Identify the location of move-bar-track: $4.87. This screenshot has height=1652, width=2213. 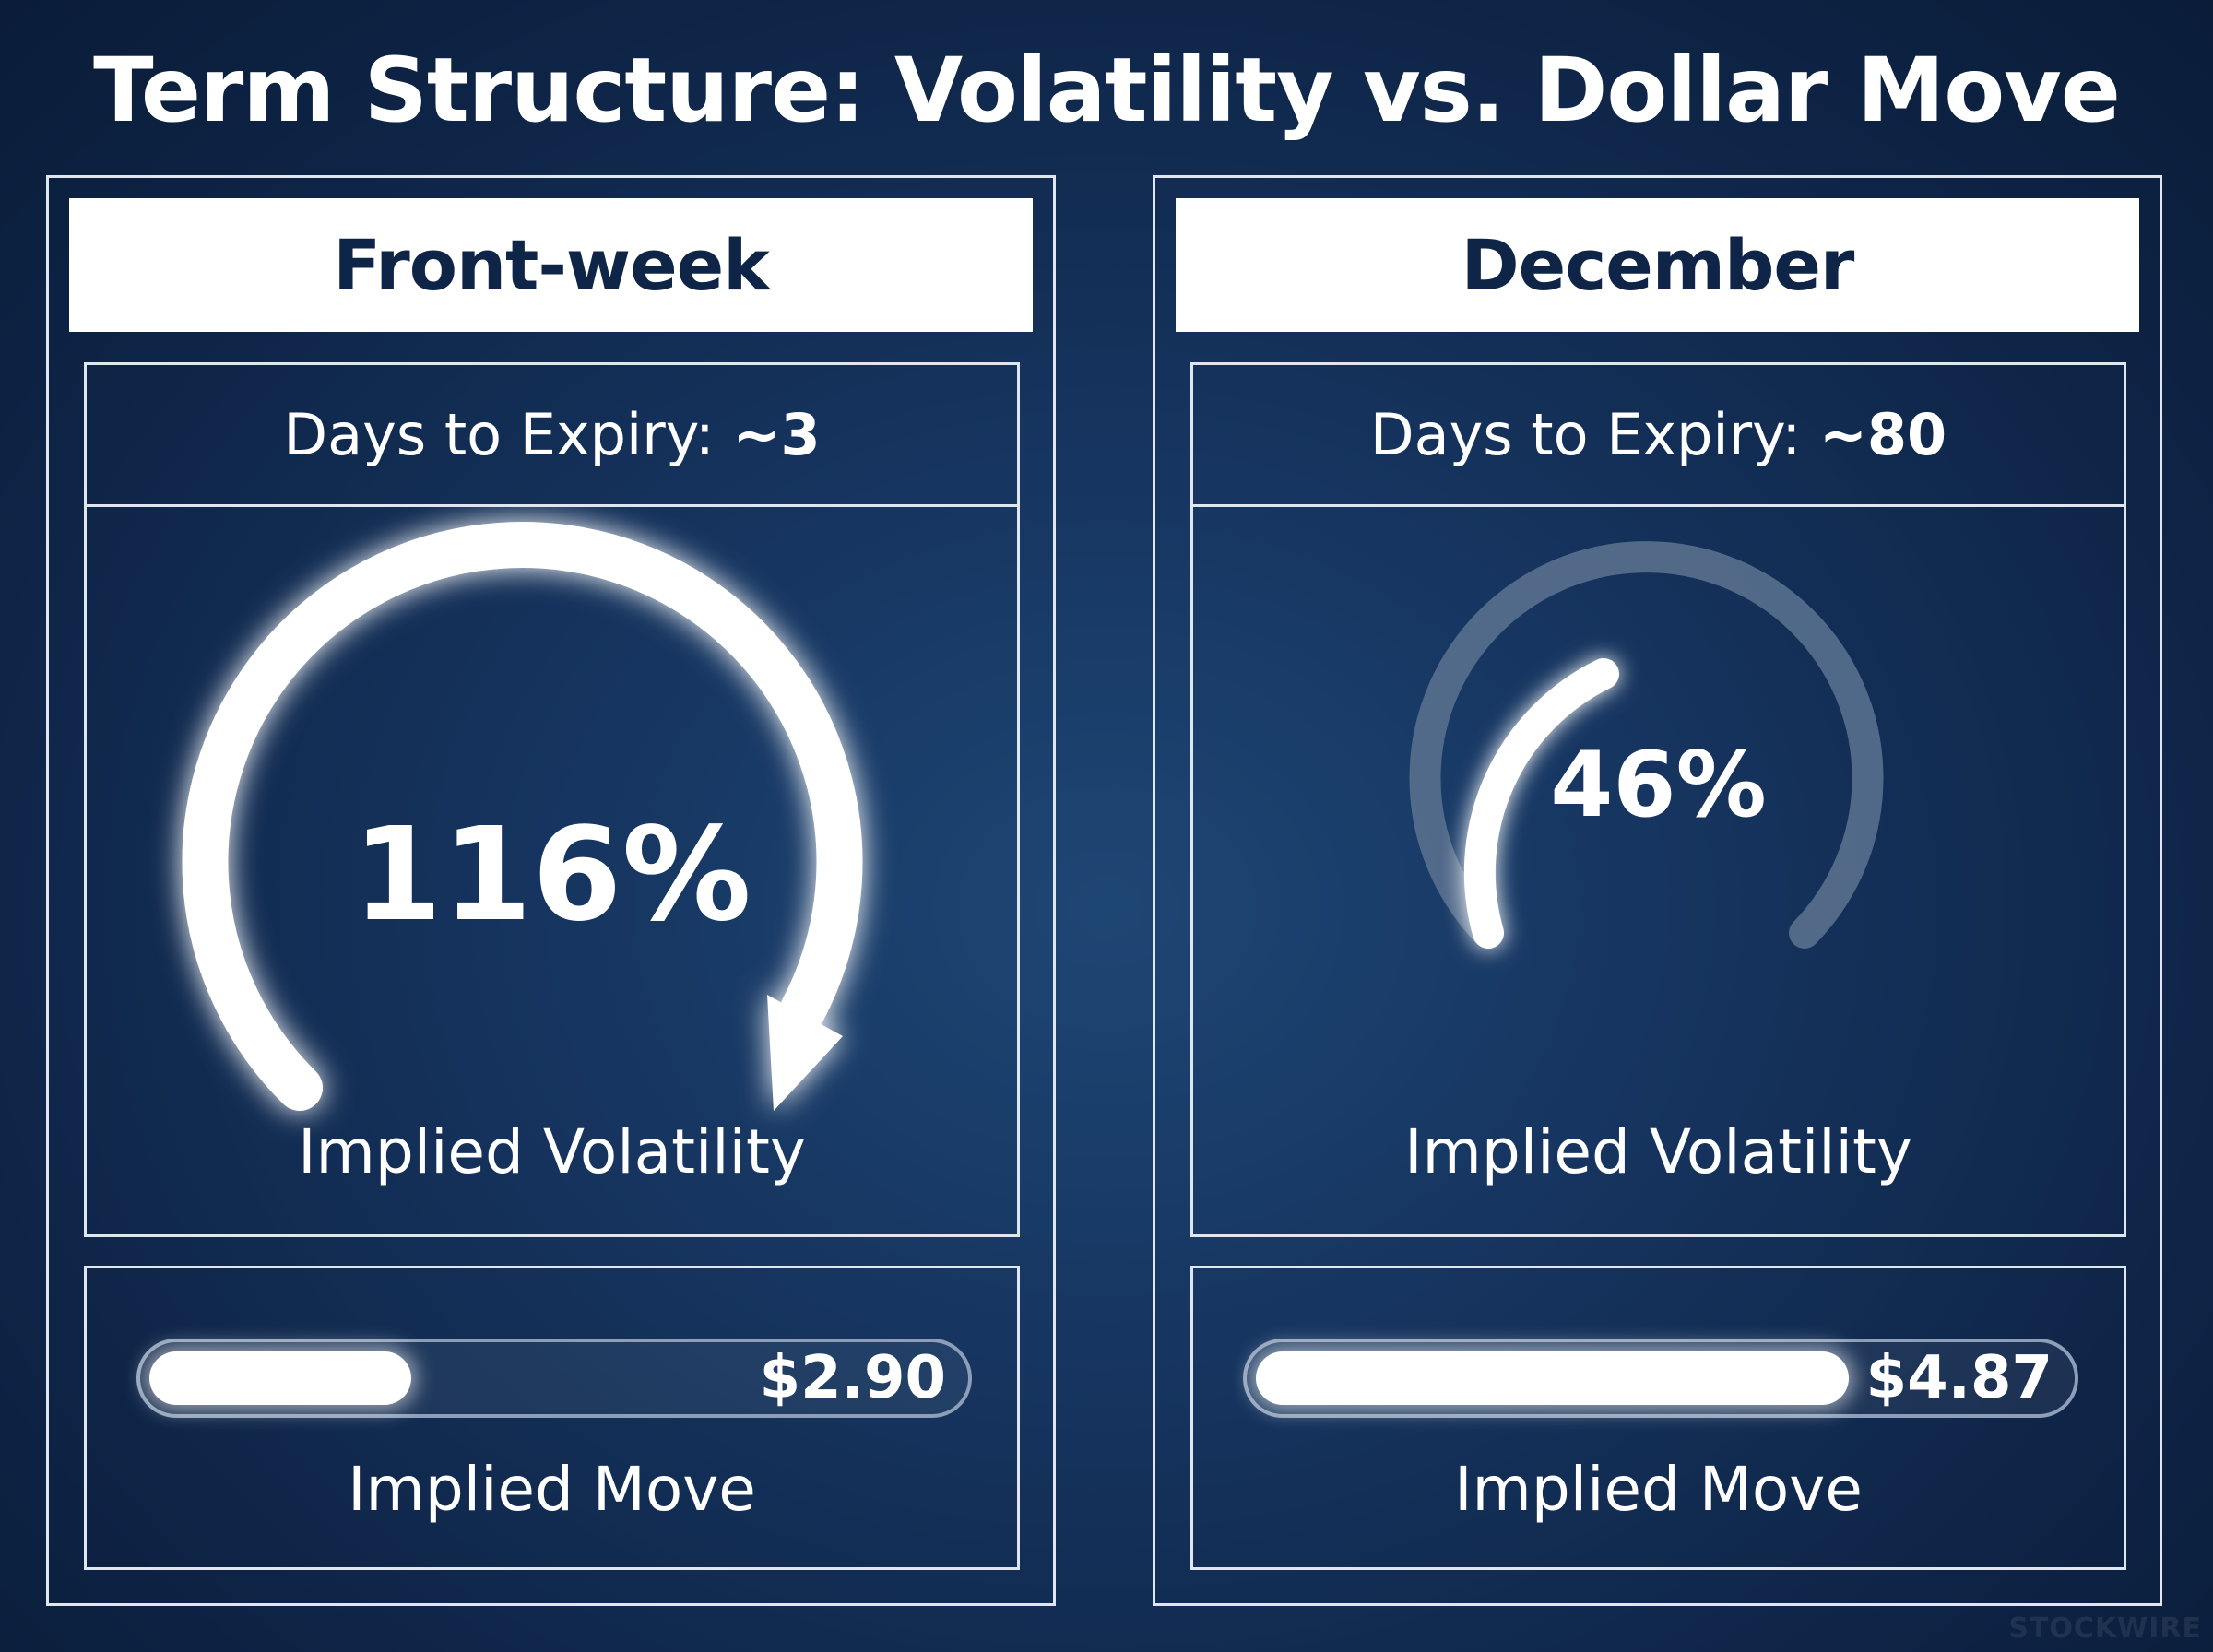
(1660, 1378).